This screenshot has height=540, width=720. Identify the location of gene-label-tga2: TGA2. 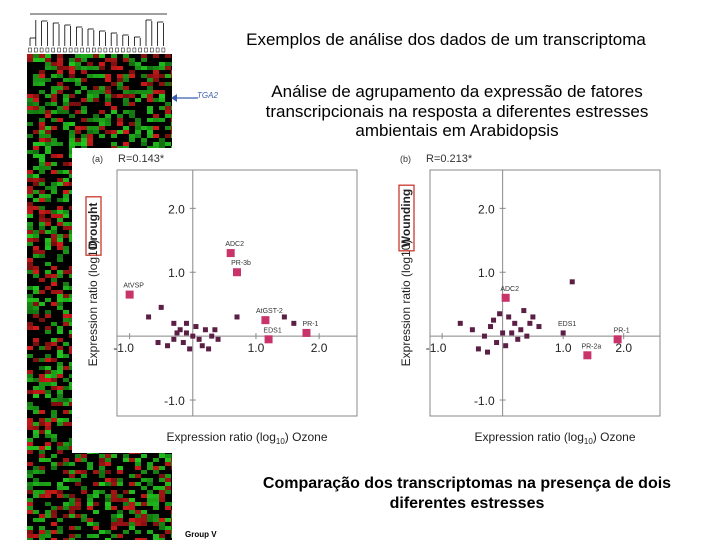
(207, 95).